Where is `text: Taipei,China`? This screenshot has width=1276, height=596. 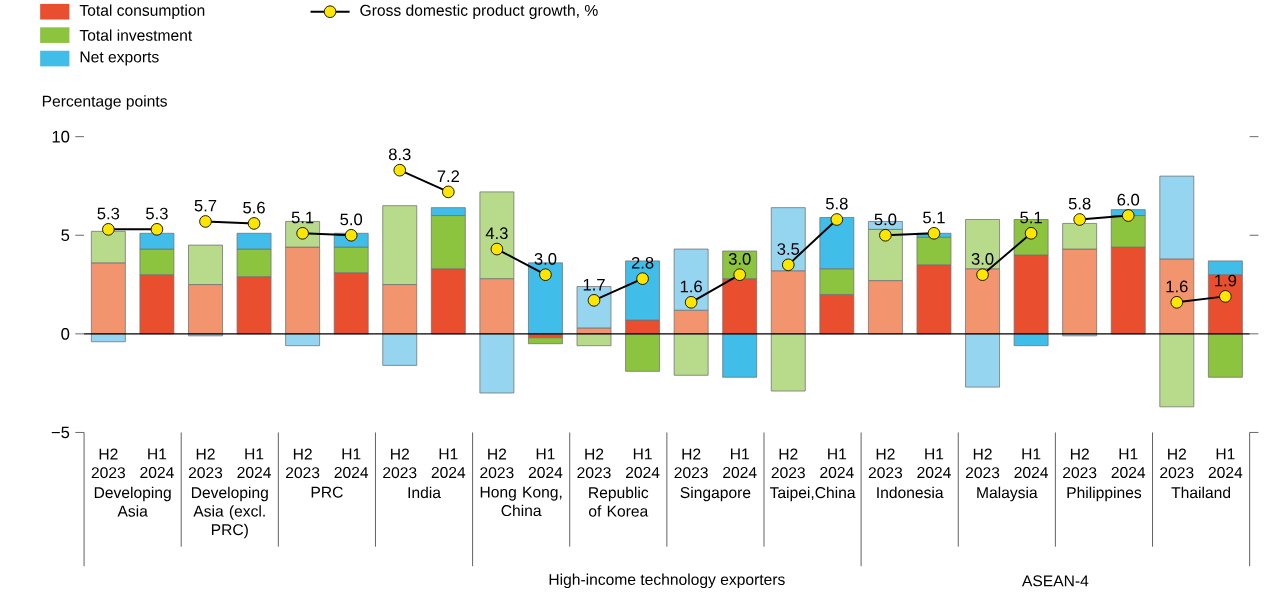 text: Taipei,China is located at coordinates (812, 494).